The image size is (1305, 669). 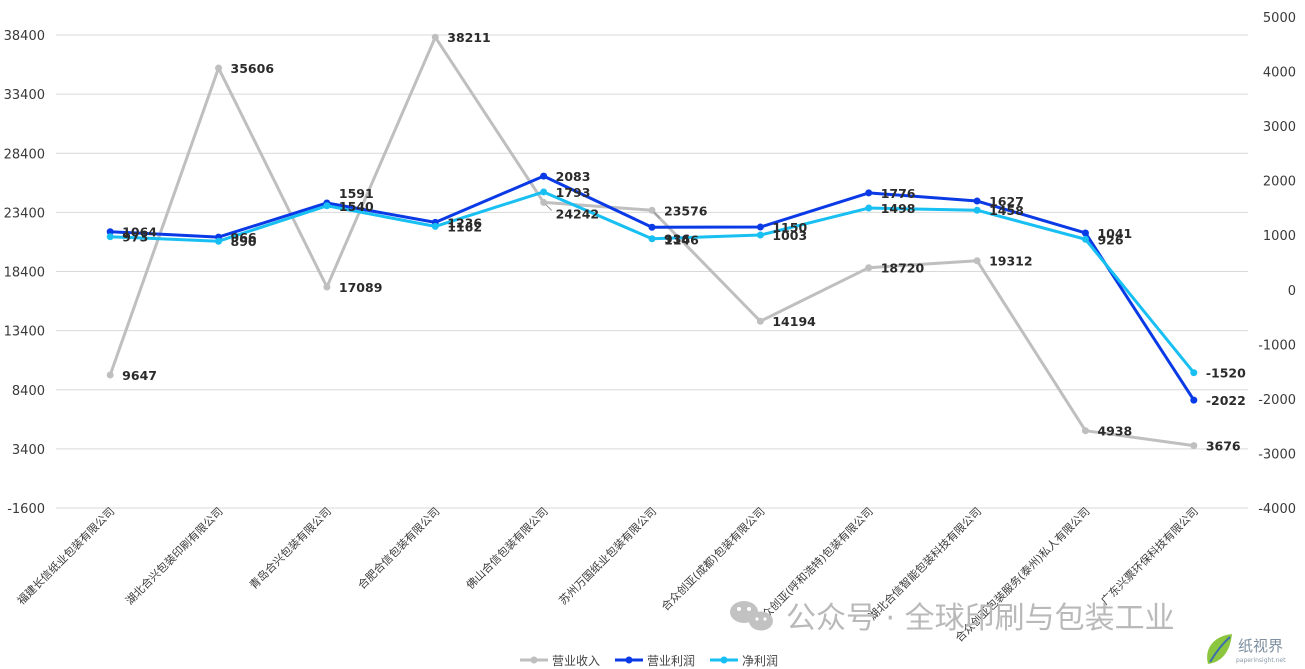 What do you see at coordinates (1279, 18) in the screenshot?
I see `right-tick-label: 5000` at bounding box center [1279, 18].